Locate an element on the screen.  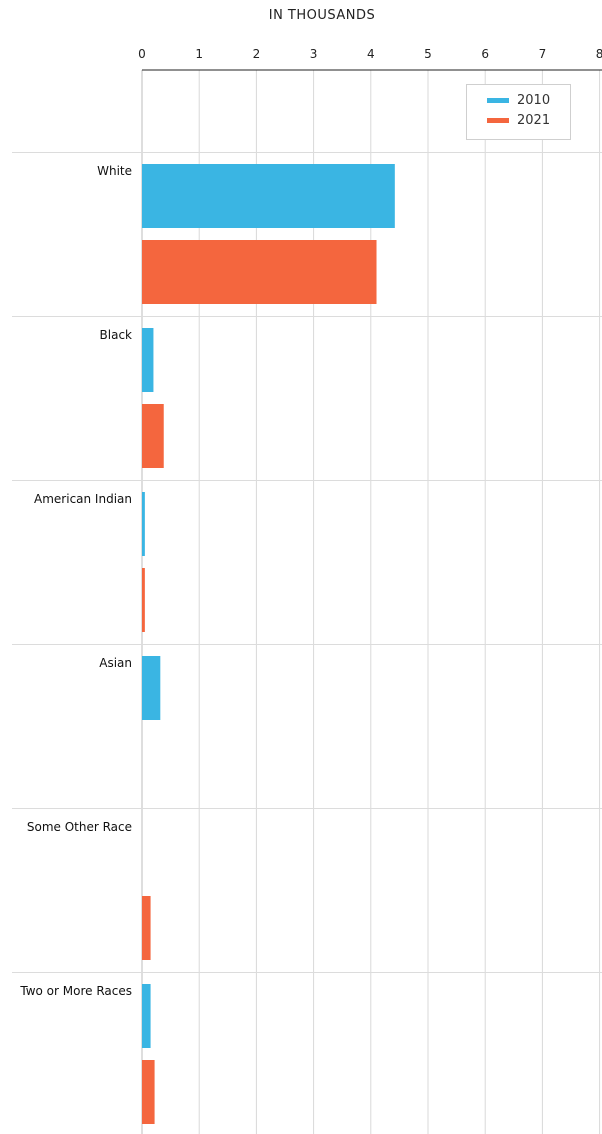
legend: 2010 2021 is located at coordinates (518, 112).